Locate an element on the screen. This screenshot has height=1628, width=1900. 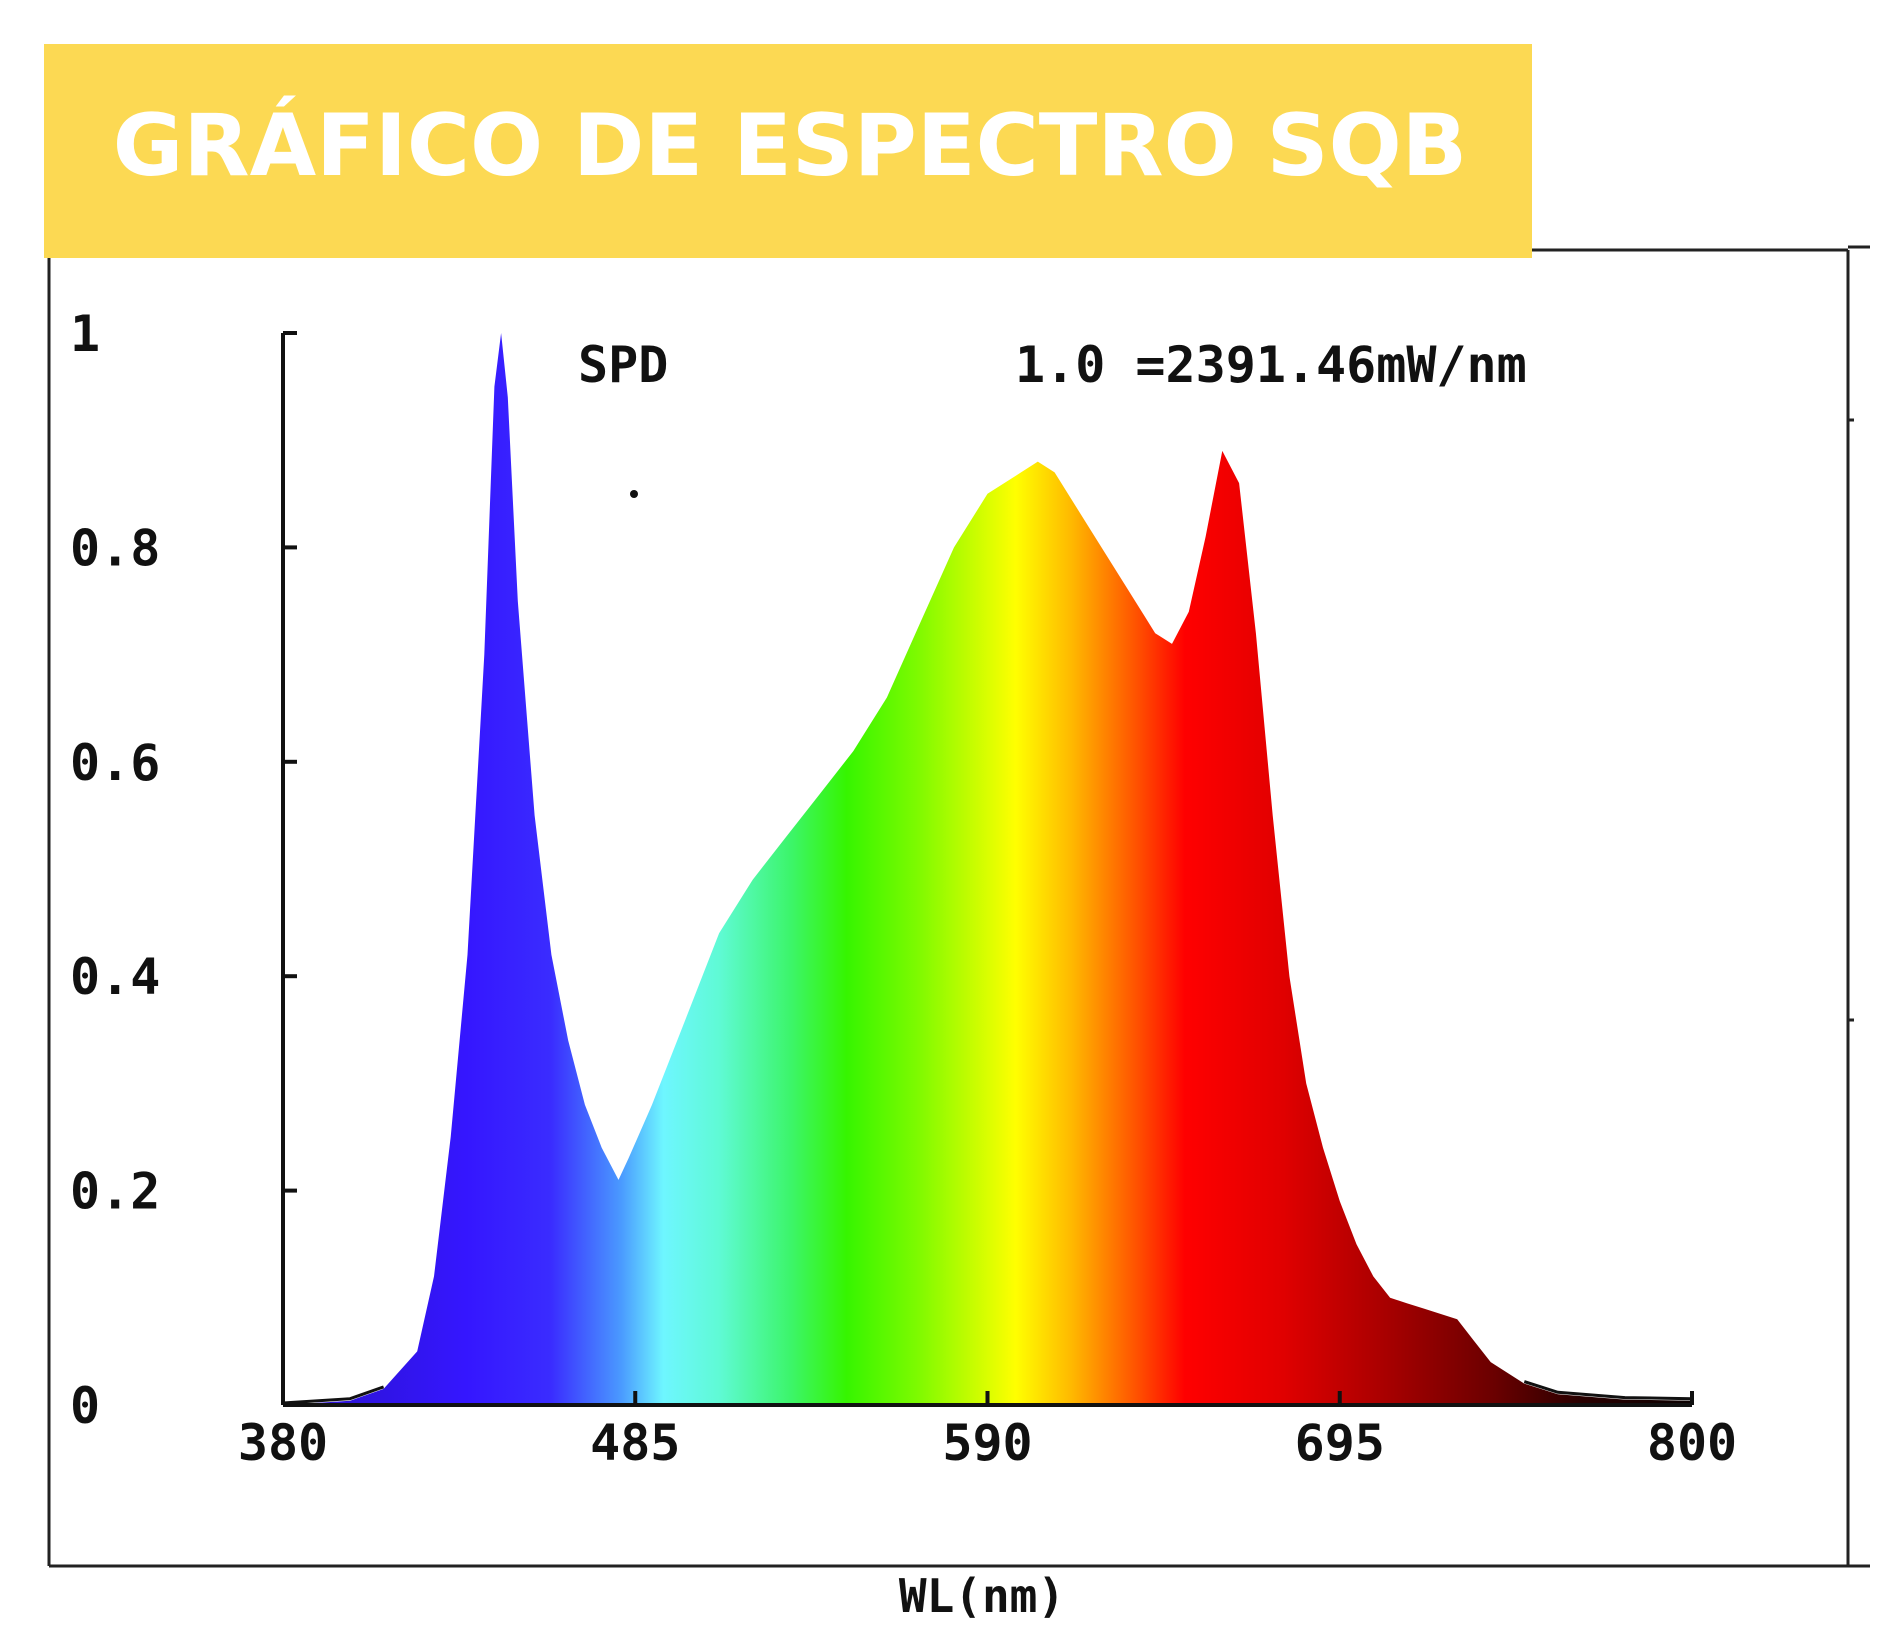
title-banner is located at coordinates (788, 151).